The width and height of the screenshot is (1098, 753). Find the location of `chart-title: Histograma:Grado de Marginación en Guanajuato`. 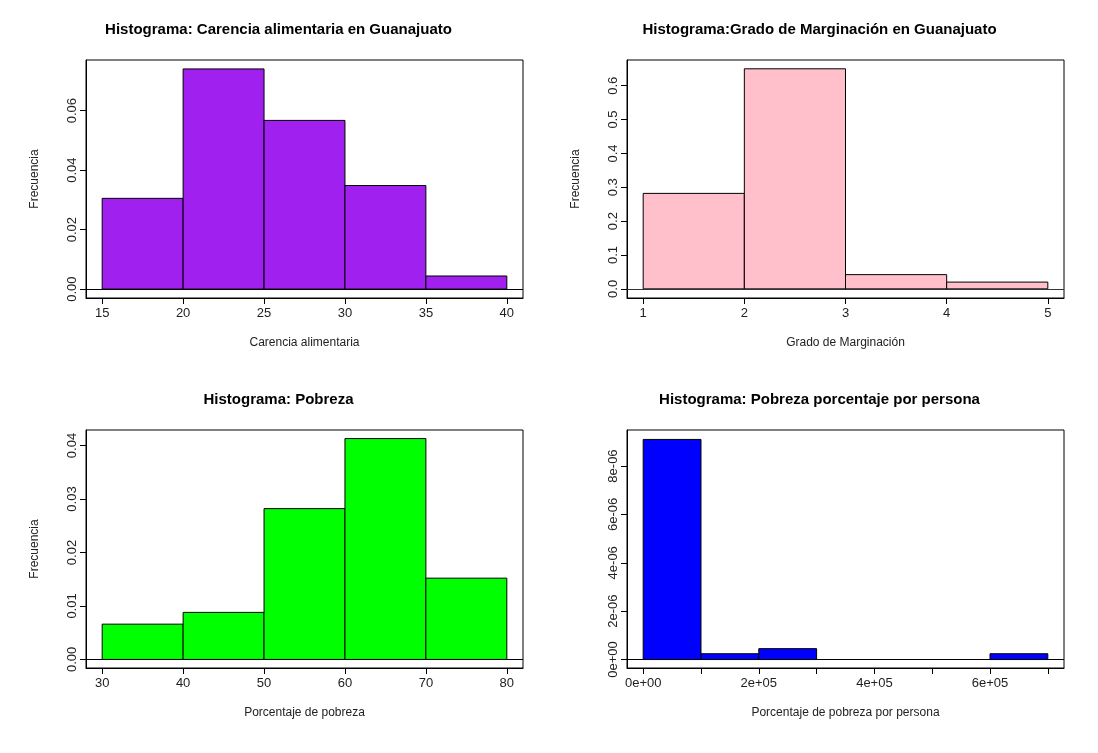

chart-title: Histograma:Grado de Marginación en Guanajuato is located at coordinates (819, 28).